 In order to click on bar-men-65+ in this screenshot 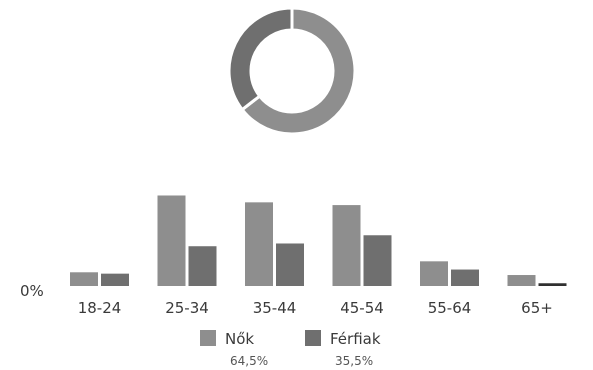, I will do `click(552, 284)`.